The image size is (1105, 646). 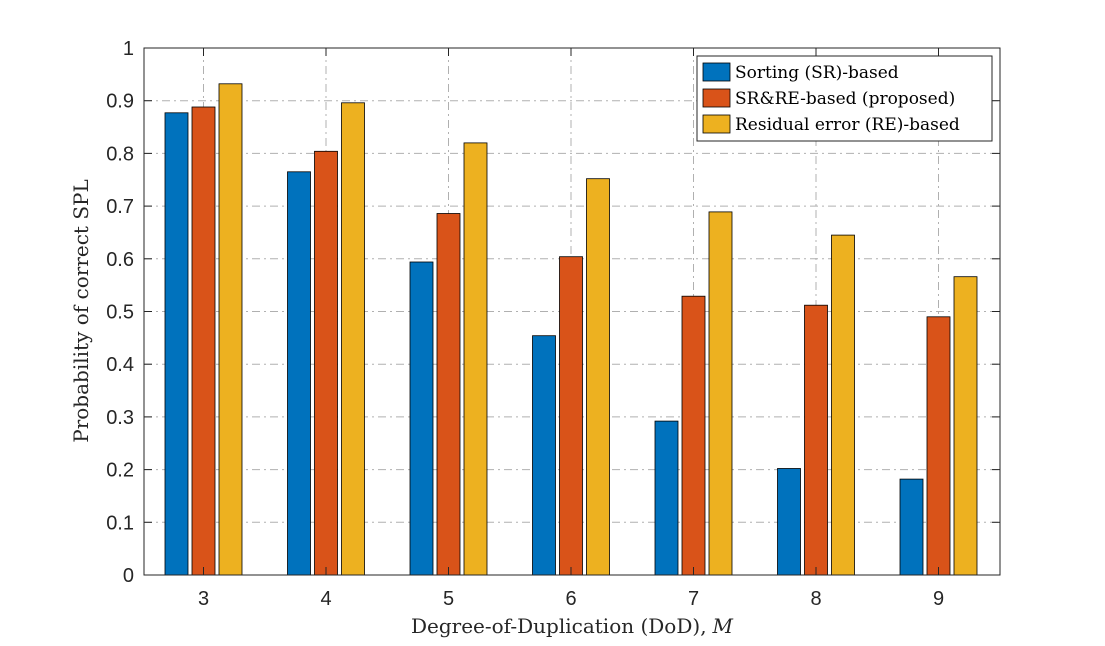 I want to click on y-tick-label: 0.4, so click(x=120, y=365).